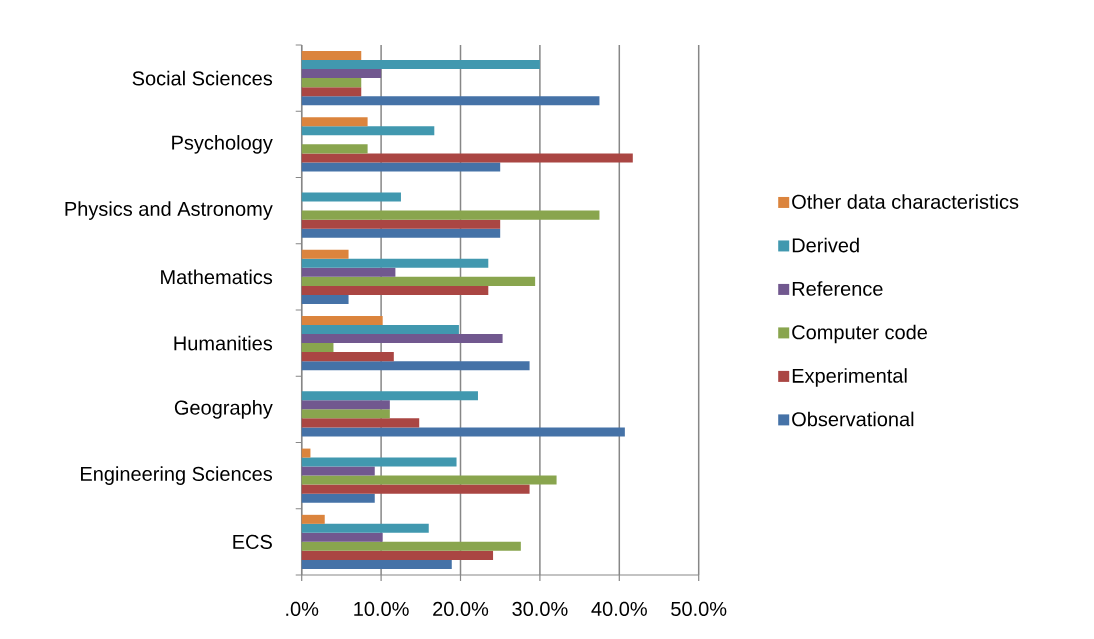 Image resolution: width=1094 pixels, height=639 pixels. Describe the element at coordinates (849, 377) in the screenshot. I see `legend-label: Experimental` at that location.